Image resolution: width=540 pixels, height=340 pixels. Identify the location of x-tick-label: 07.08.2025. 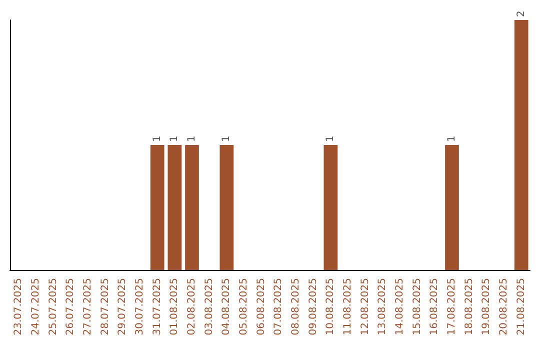
(278, 307).